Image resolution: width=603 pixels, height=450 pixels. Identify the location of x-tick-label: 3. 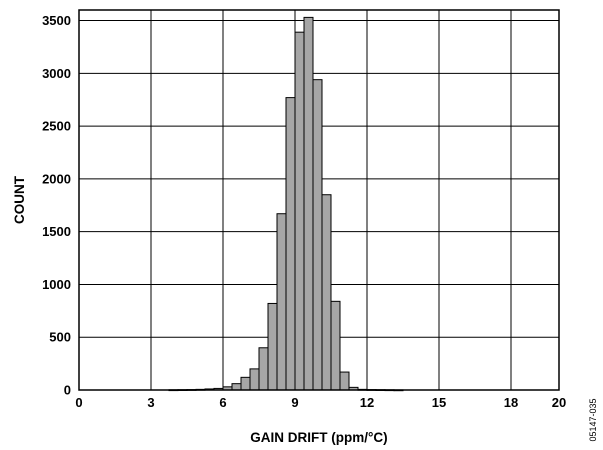
(150, 402).